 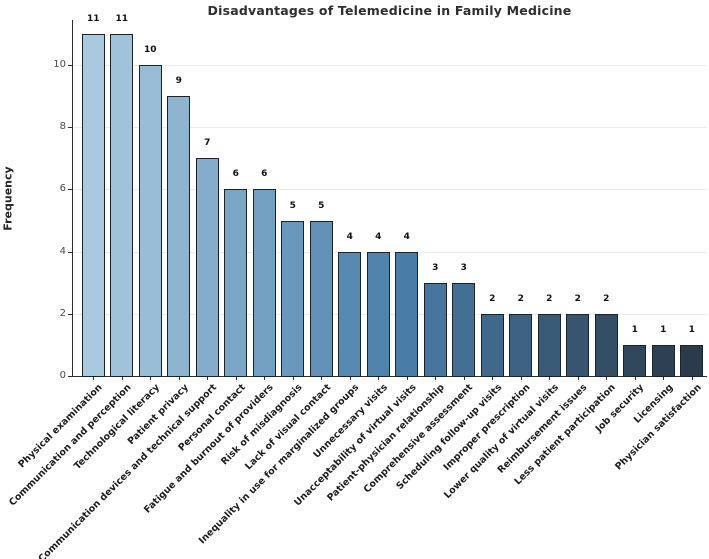 I want to click on y-tick-label: 10, so click(x=59, y=65).